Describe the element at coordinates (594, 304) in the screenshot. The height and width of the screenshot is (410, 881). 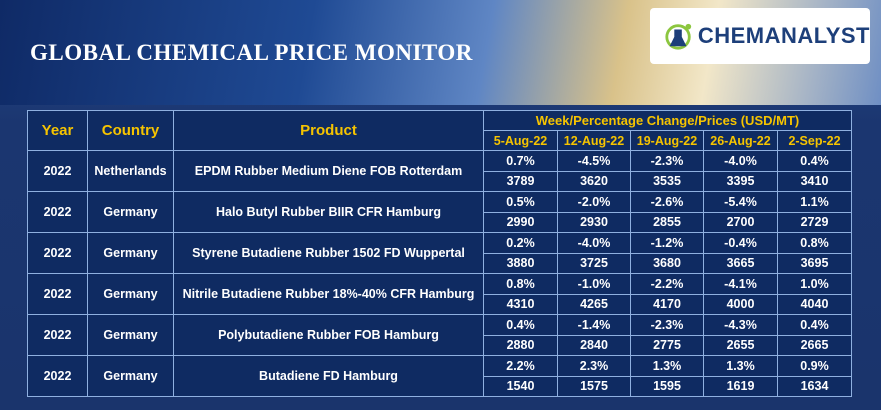
I see `price: 4265` at that location.